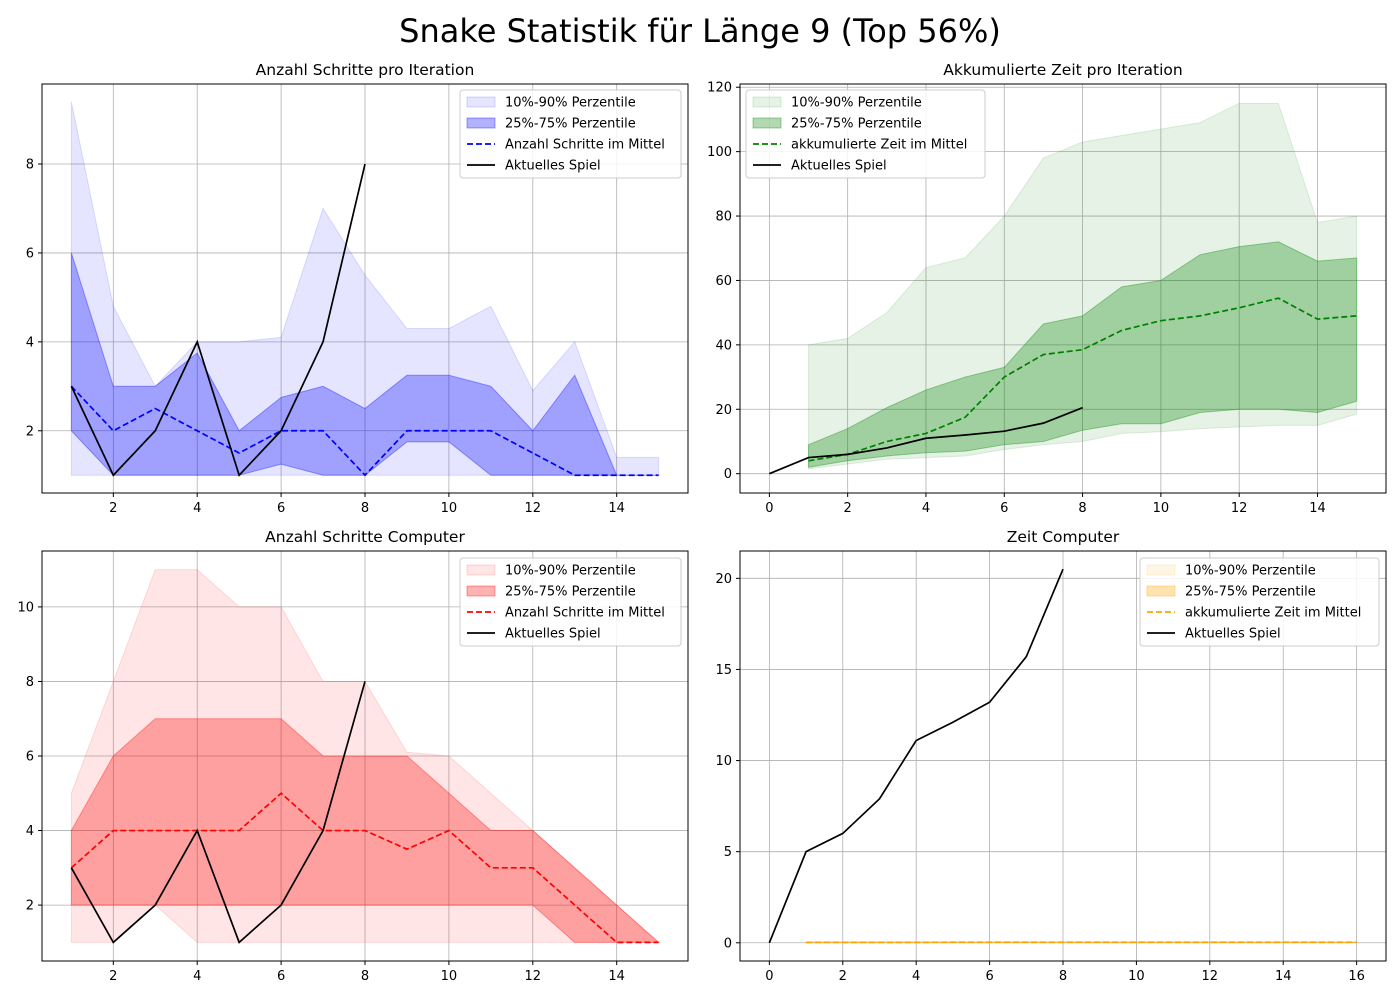 Image resolution: width=1400 pixels, height=1000 pixels. Describe the element at coordinates (365, 70) in the screenshot. I see `subplot-title: Anzahl Schritte pro Iteration` at that location.